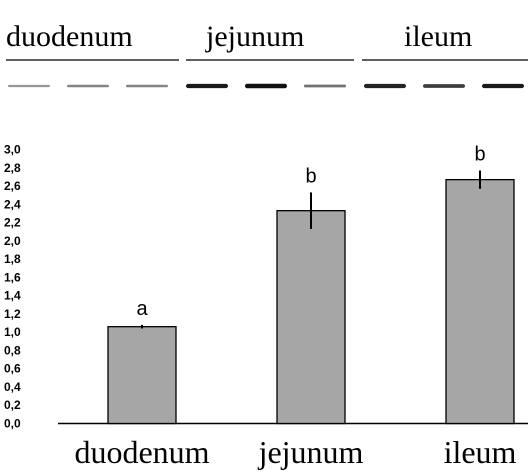 Image resolution: width=528 pixels, height=473 pixels. What do you see at coordinates (142, 309) in the screenshot?
I see `significance-letter-duodenum: a` at bounding box center [142, 309].